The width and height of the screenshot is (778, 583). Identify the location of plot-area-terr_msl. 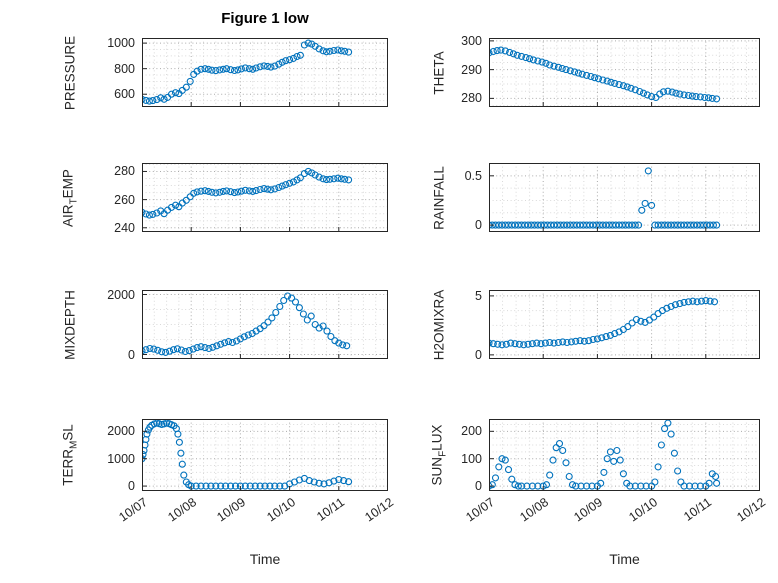
(265, 455).